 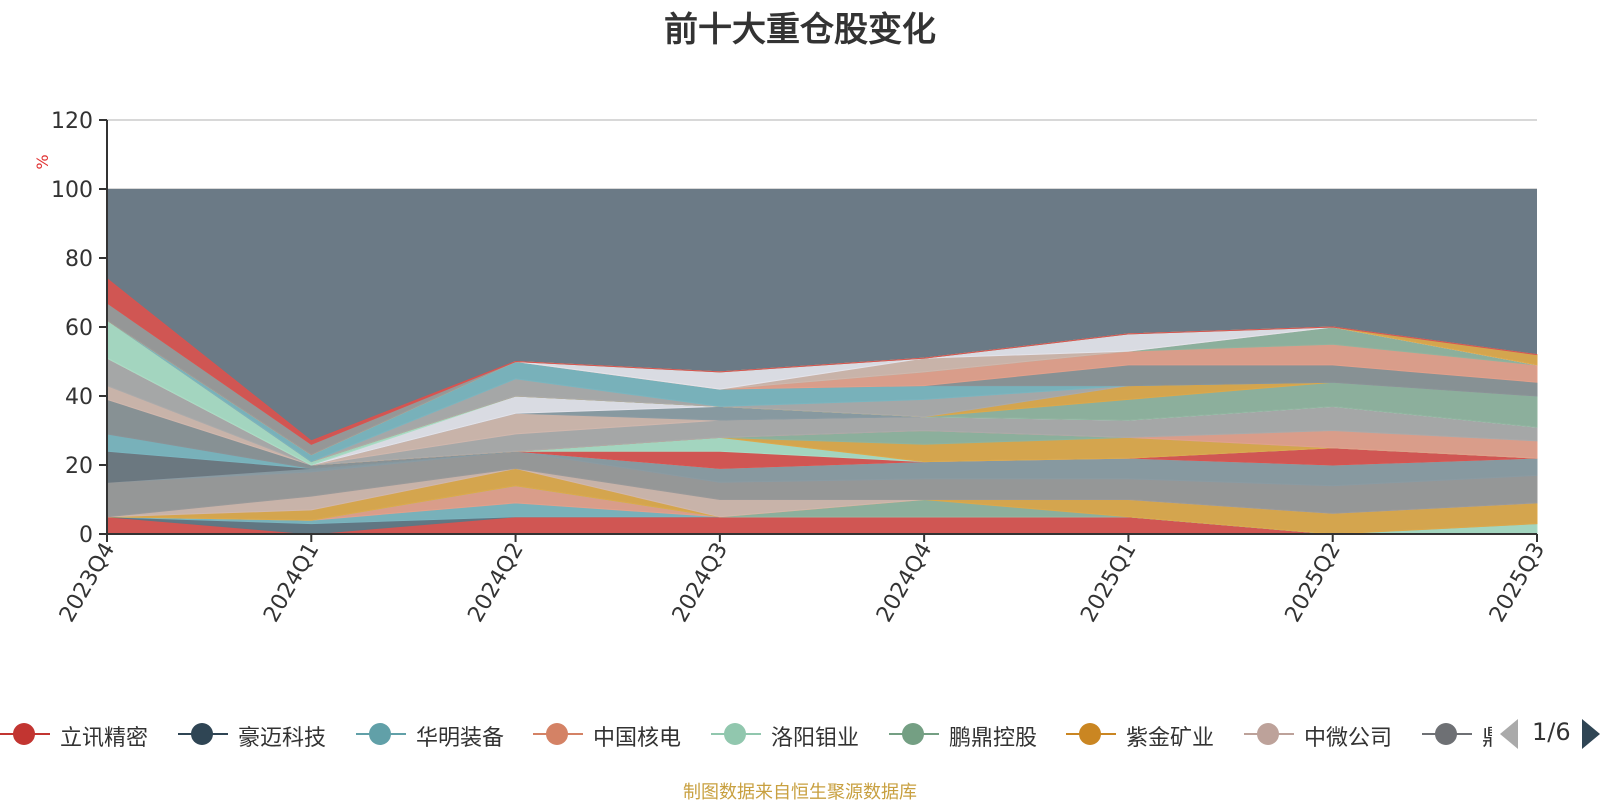 What do you see at coordinates (79, 259) in the screenshot?
I see `y-tick-label: 80` at bounding box center [79, 259].